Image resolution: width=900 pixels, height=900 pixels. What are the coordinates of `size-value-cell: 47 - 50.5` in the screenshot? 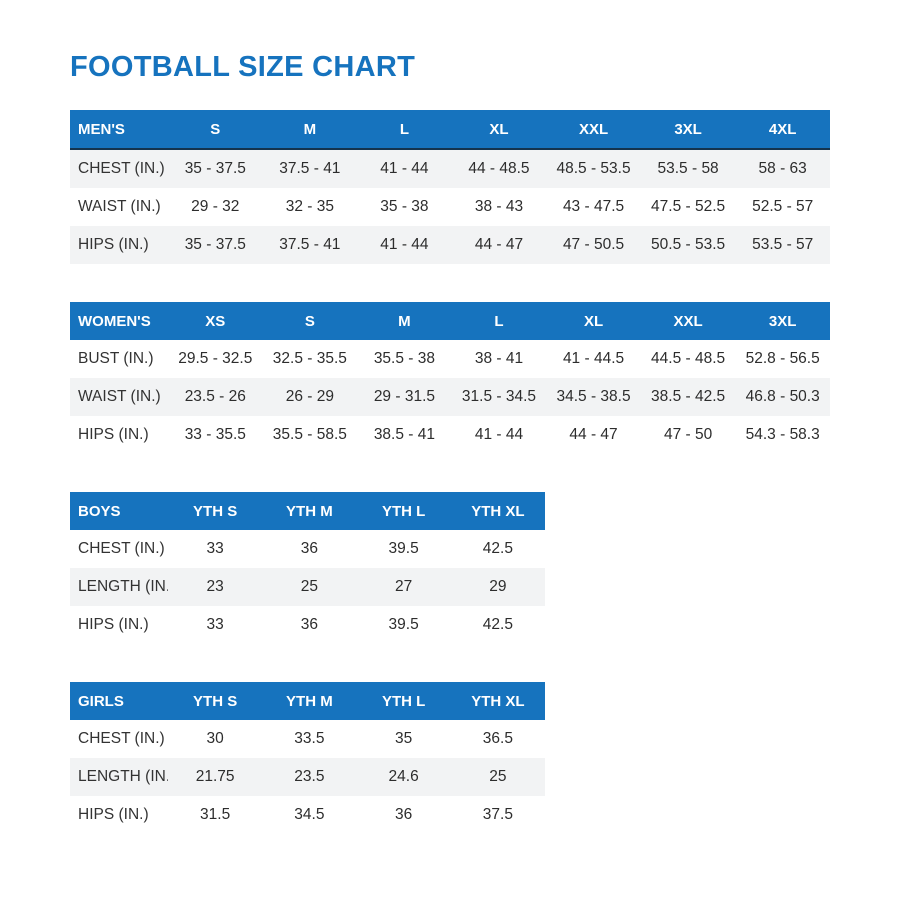 It's located at (593, 244).